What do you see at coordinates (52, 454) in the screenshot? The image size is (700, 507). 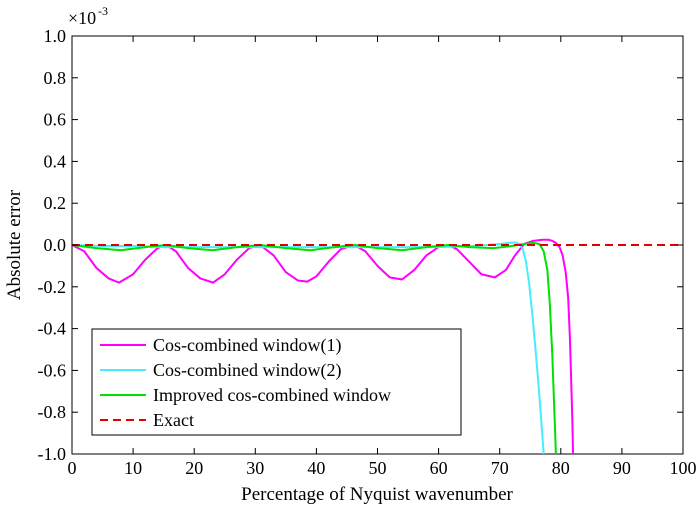 I see `y-tick-label: -1.0` at bounding box center [52, 454].